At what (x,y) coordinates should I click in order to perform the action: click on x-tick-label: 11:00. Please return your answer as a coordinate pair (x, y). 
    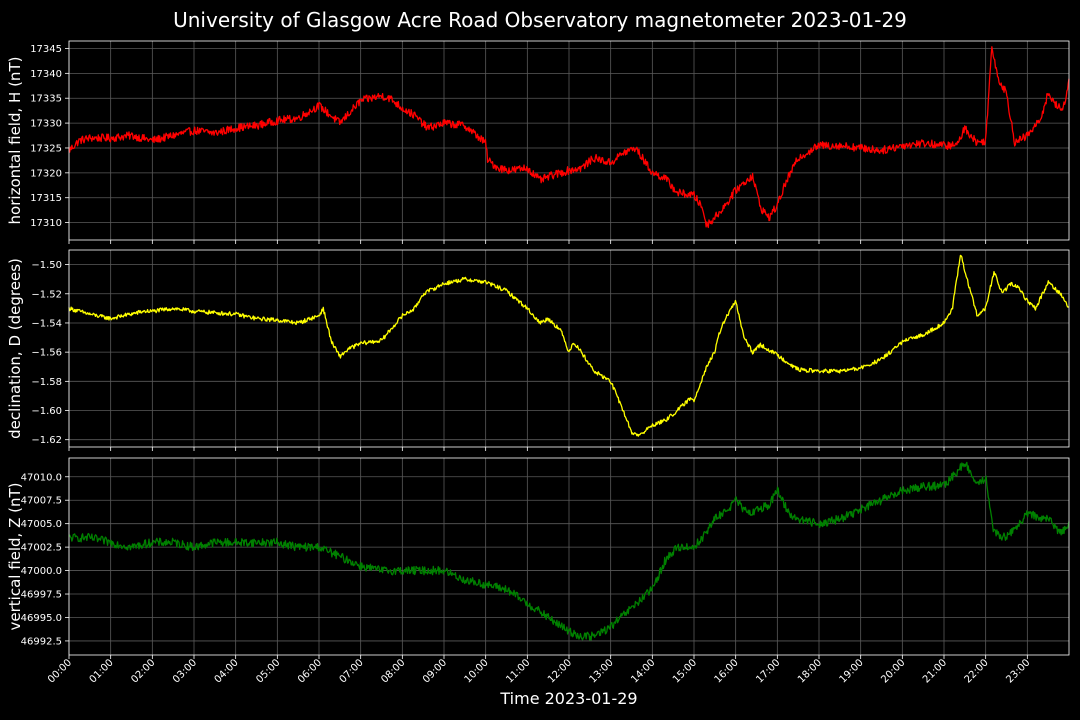
    Looking at the image, I should click on (518, 671).